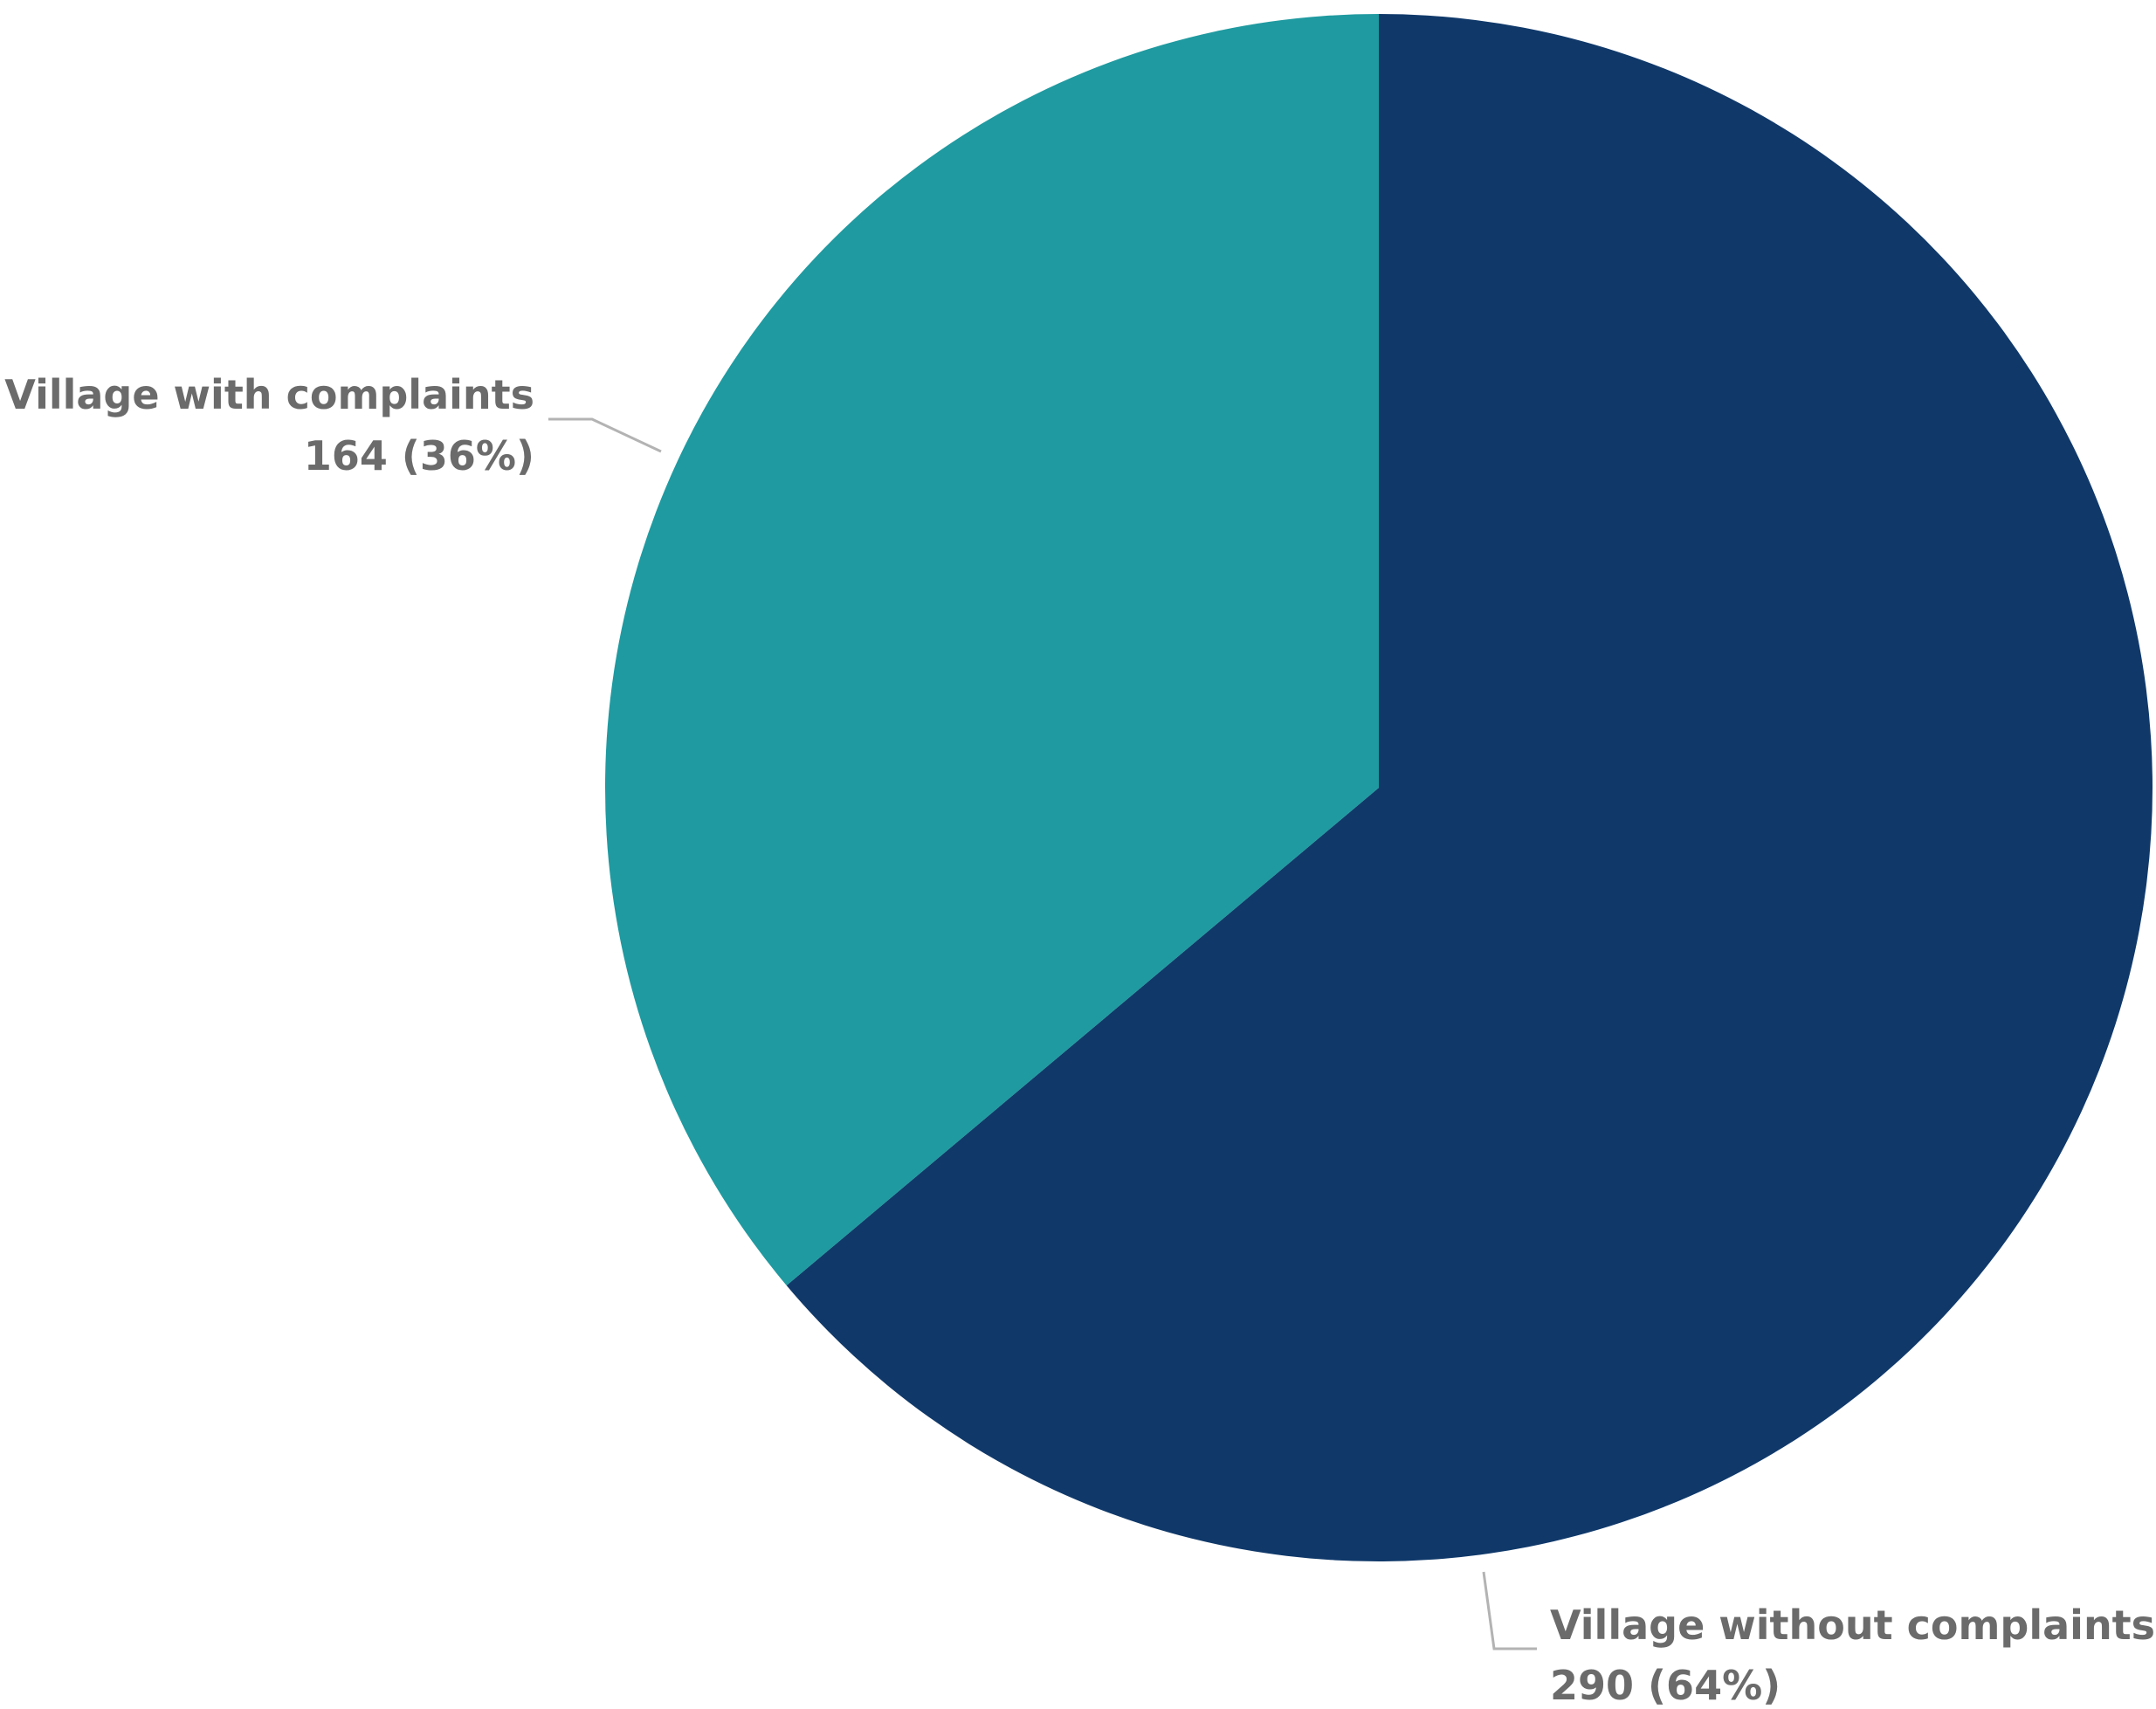 The height and width of the screenshot is (1709, 2156). What do you see at coordinates (1665, 1686) in the screenshot?
I see `slice-label-without-complaints-value: 290 (64%)` at bounding box center [1665, 1686].